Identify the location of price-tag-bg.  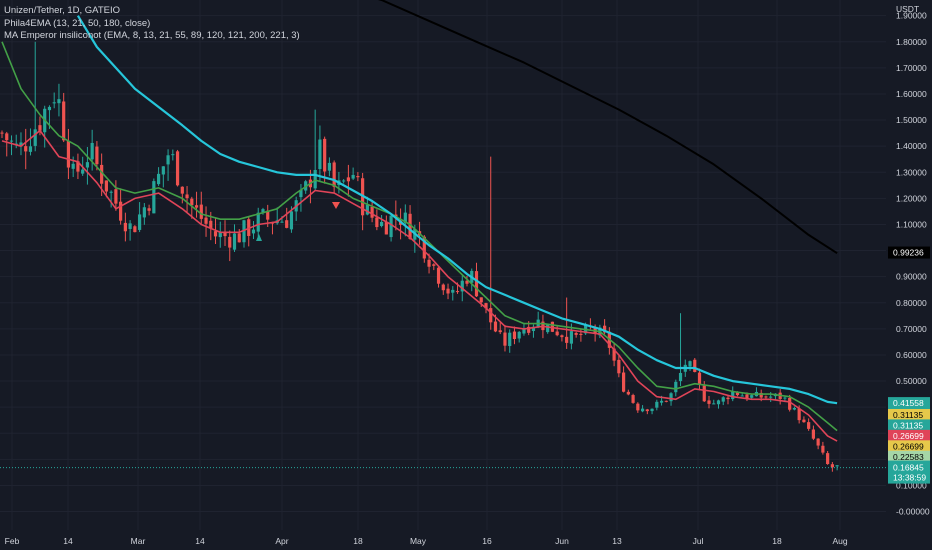
(909, 446).